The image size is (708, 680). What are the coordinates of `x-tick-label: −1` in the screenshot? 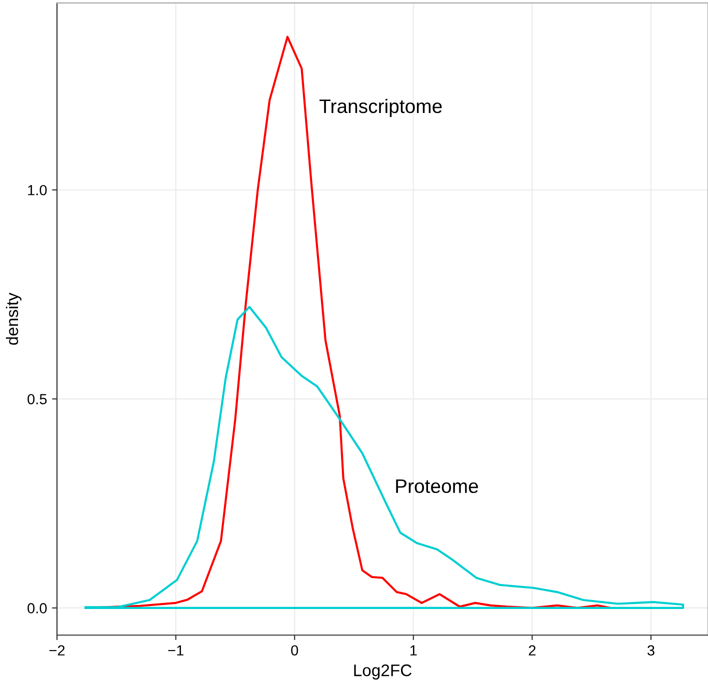 It's located at (176, 650).